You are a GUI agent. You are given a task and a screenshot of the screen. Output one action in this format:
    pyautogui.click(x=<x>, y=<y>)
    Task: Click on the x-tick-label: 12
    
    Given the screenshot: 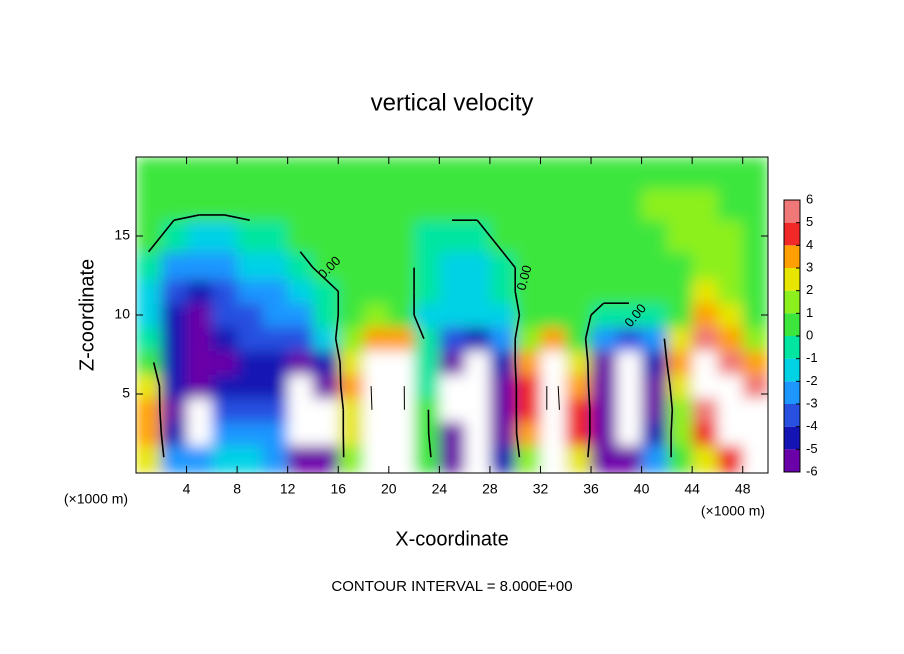 What is the action you would take?
    pyautogui.click(x=288, y=489)
    